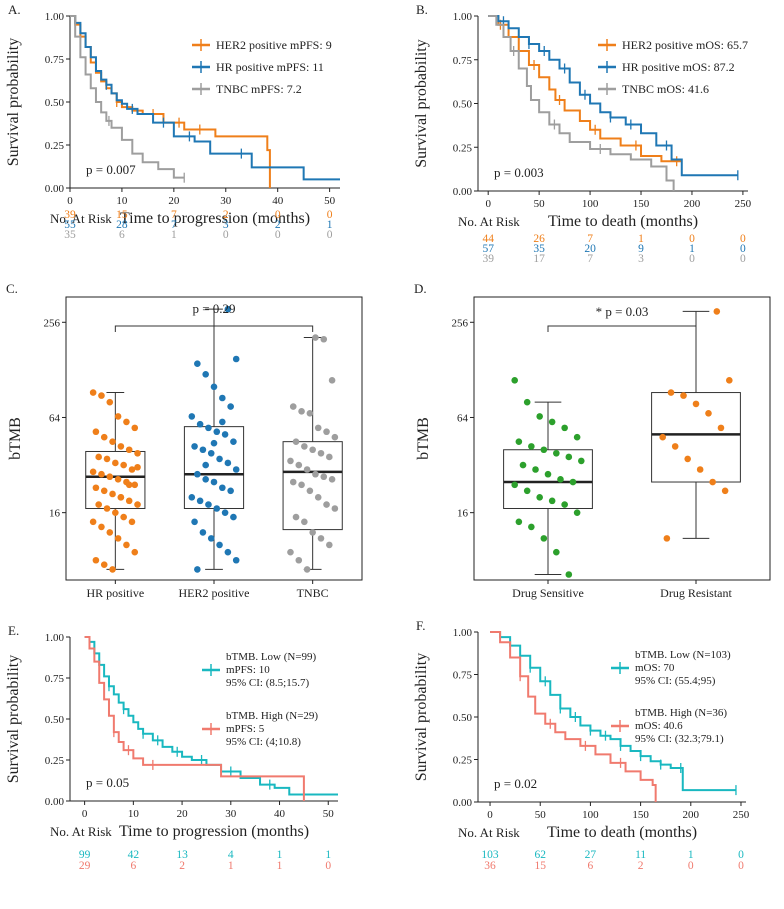 This screenshot has width=784, height=909. Describe the element at coordinates (539, 239) in the screenshot. I see `risk-count: 26` at that location.